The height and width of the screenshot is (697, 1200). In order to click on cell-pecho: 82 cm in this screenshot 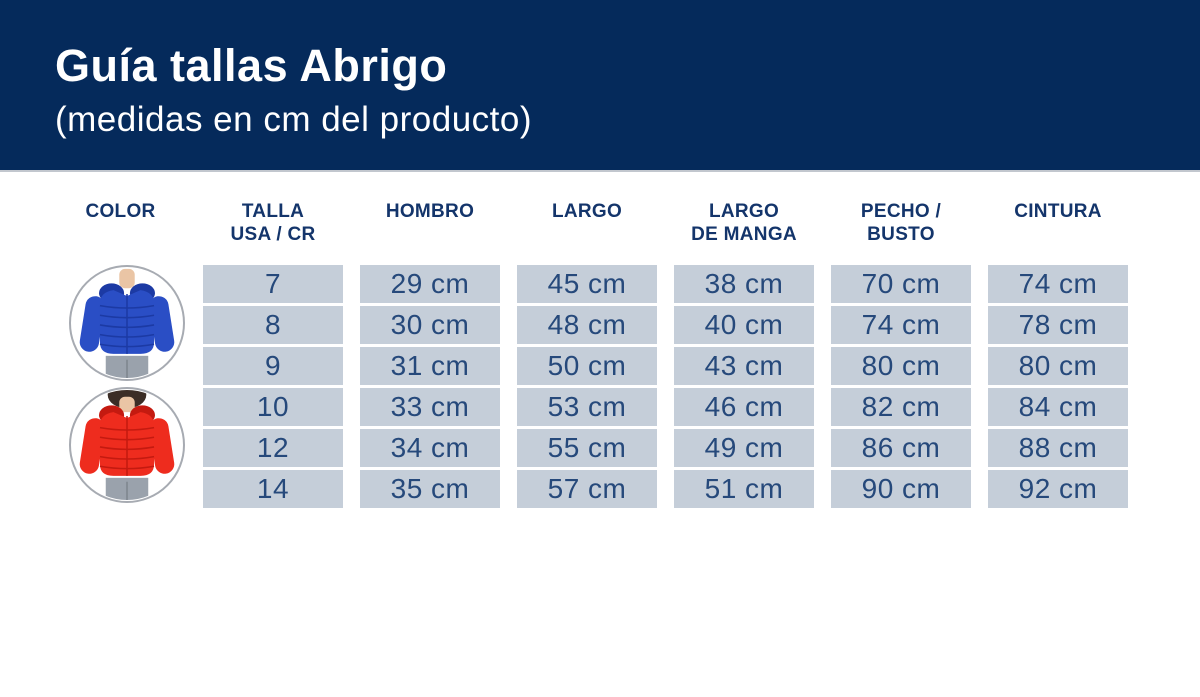, I will do `click(901, 407)`.